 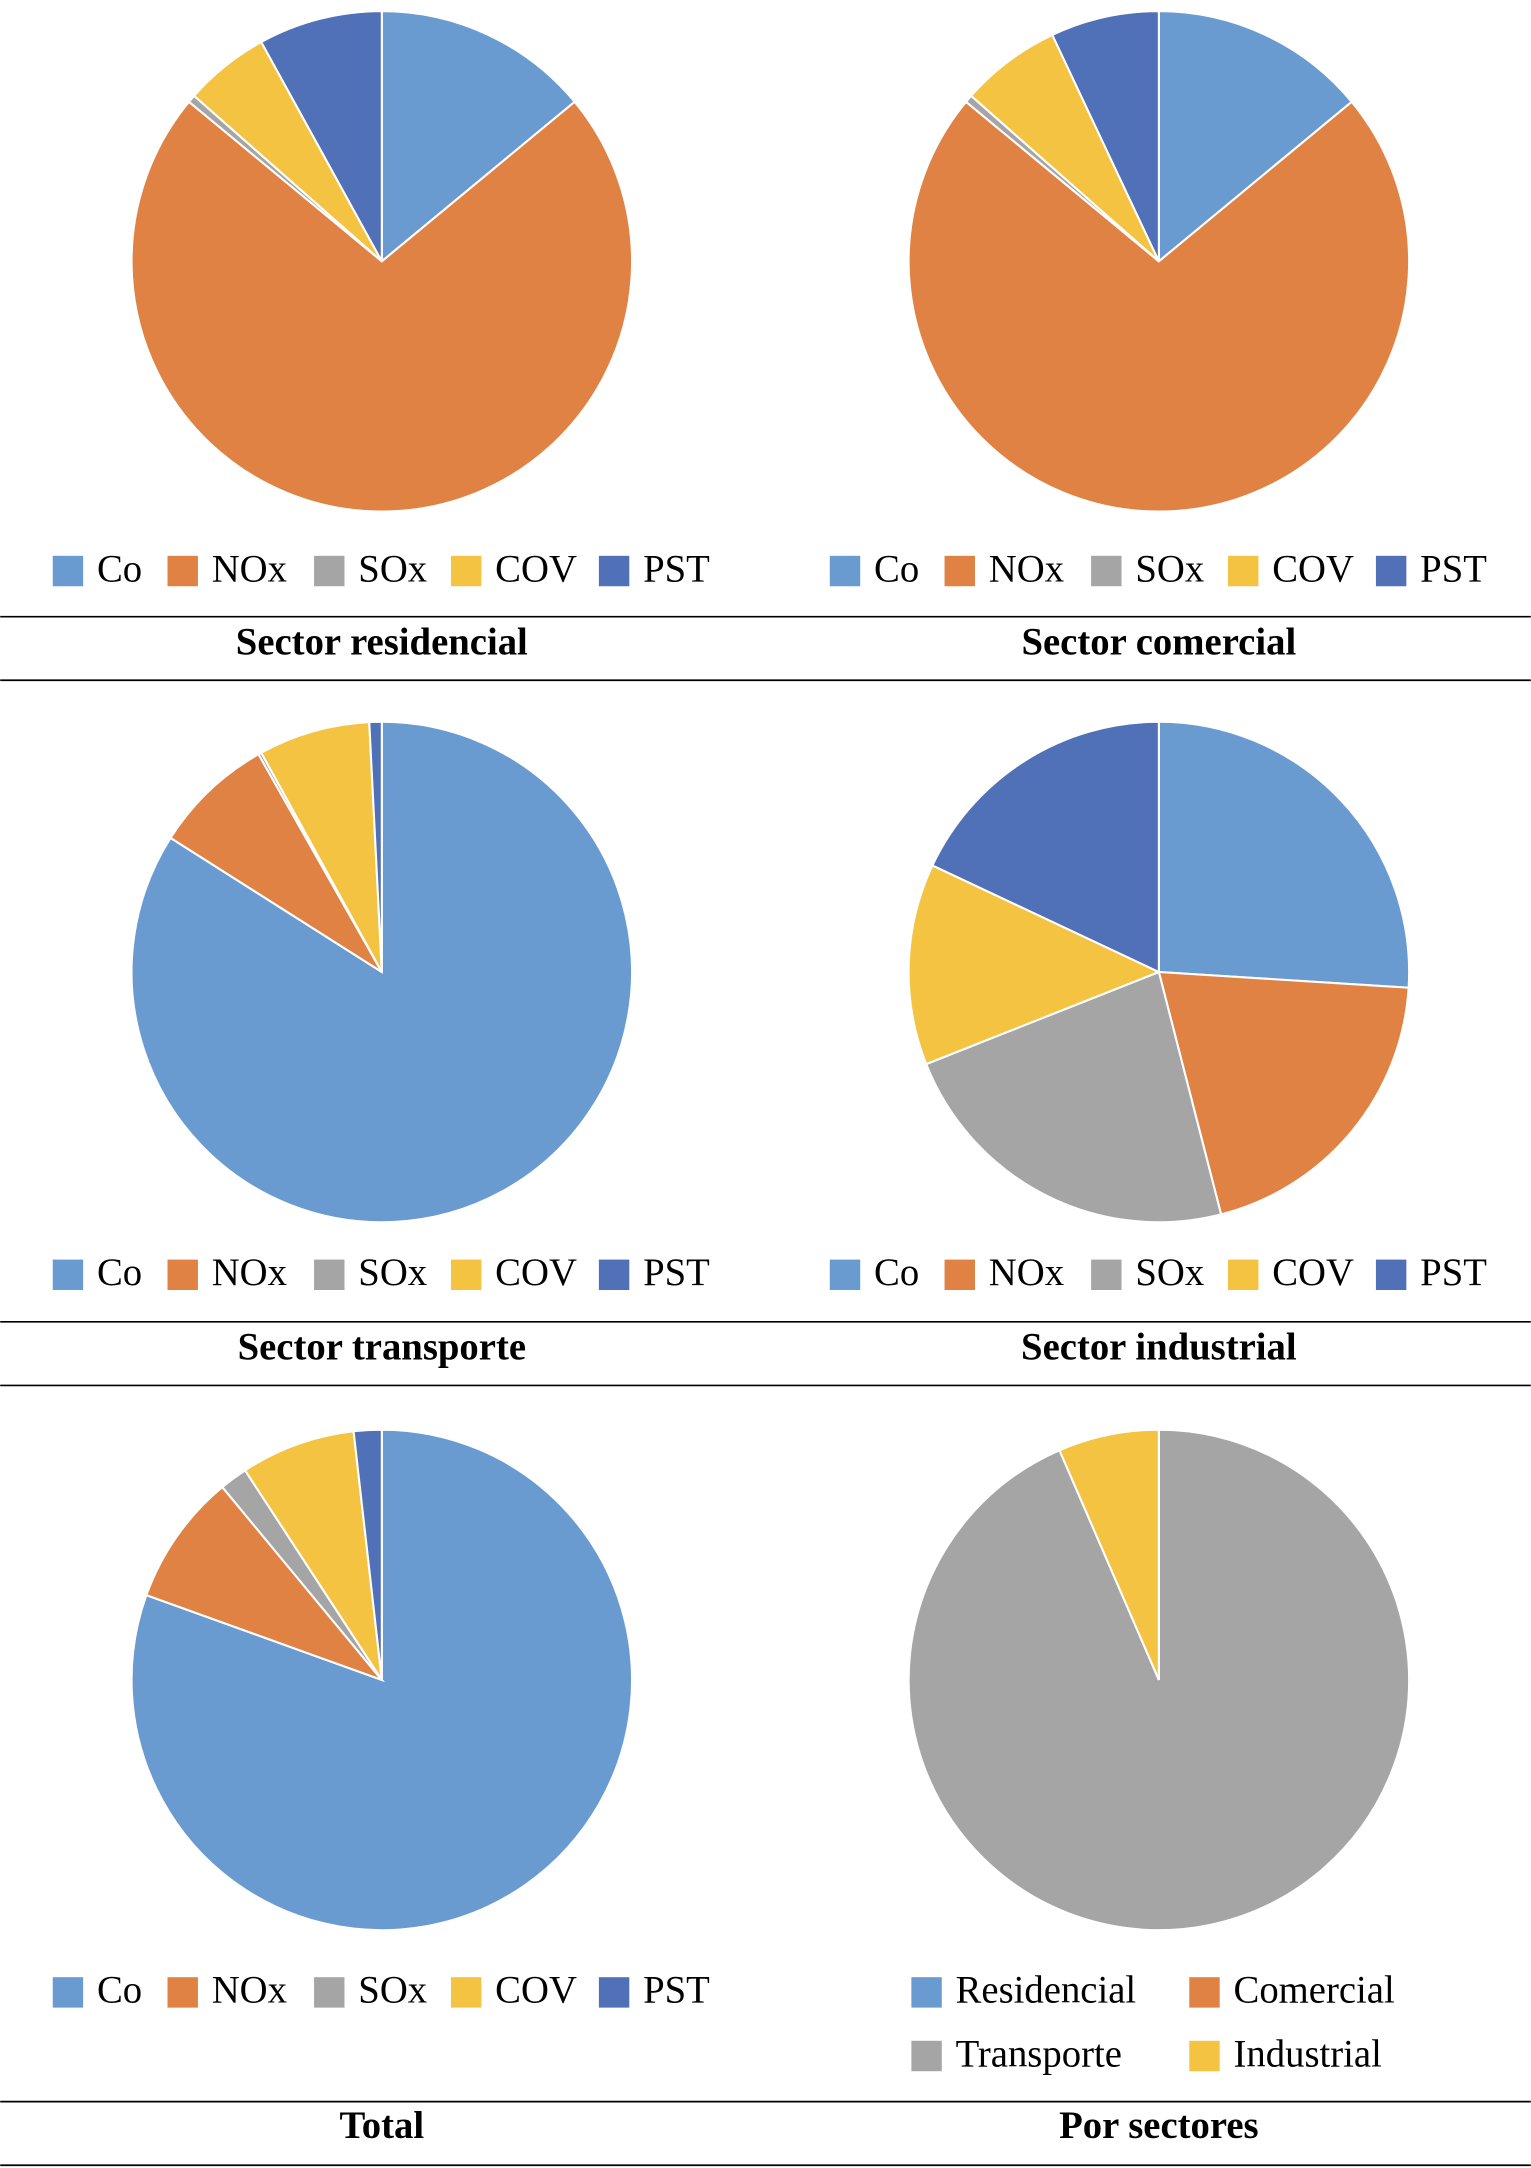 I want to click on chart-title: Por sectores, so click(x=1159, y=2126).